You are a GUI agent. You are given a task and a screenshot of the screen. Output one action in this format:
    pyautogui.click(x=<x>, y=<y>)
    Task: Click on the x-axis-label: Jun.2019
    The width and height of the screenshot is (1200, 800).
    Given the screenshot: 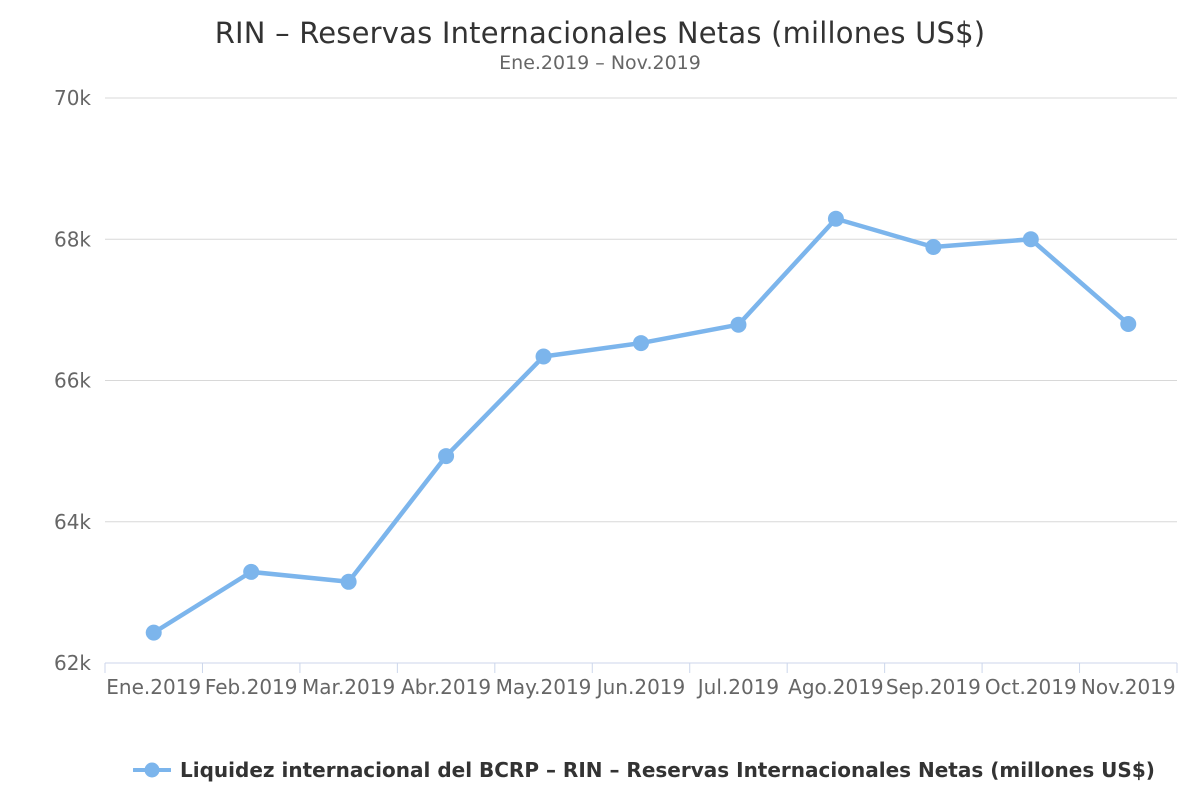 What is the action you would take?
    pyautogui.click(x=640, y=687)
    